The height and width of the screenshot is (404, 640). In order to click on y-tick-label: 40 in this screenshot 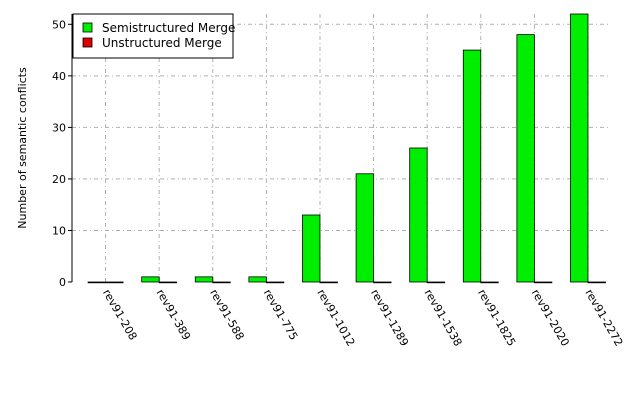, I will do `click(59, 76)`.